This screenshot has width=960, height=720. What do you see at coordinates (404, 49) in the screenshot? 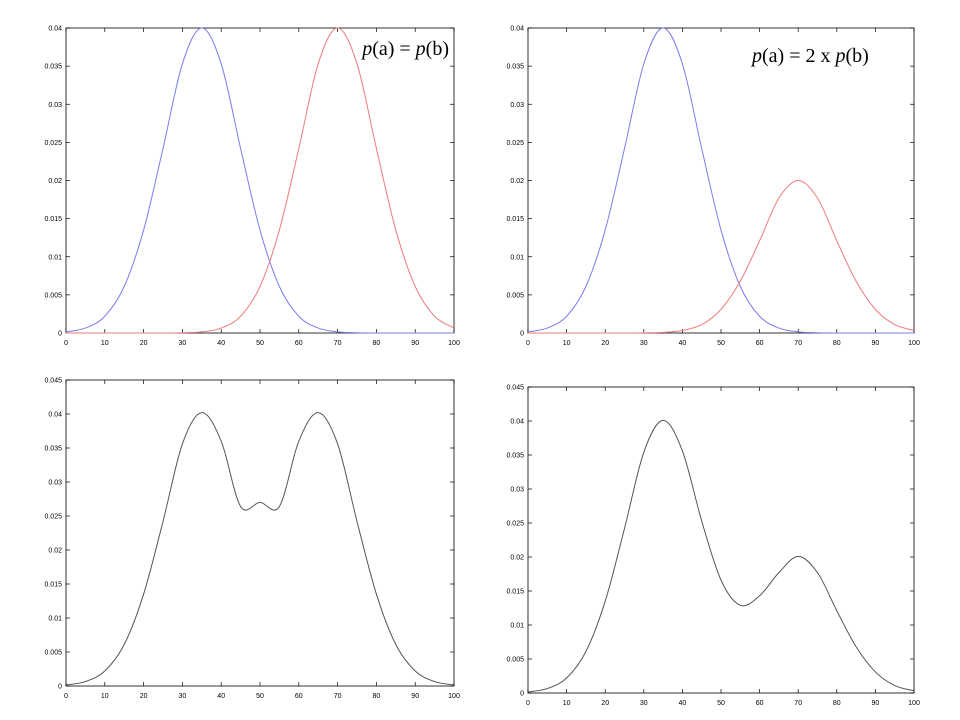
I see `annotation-label: p(a) = p(b)` at bounding box center [404, 49].